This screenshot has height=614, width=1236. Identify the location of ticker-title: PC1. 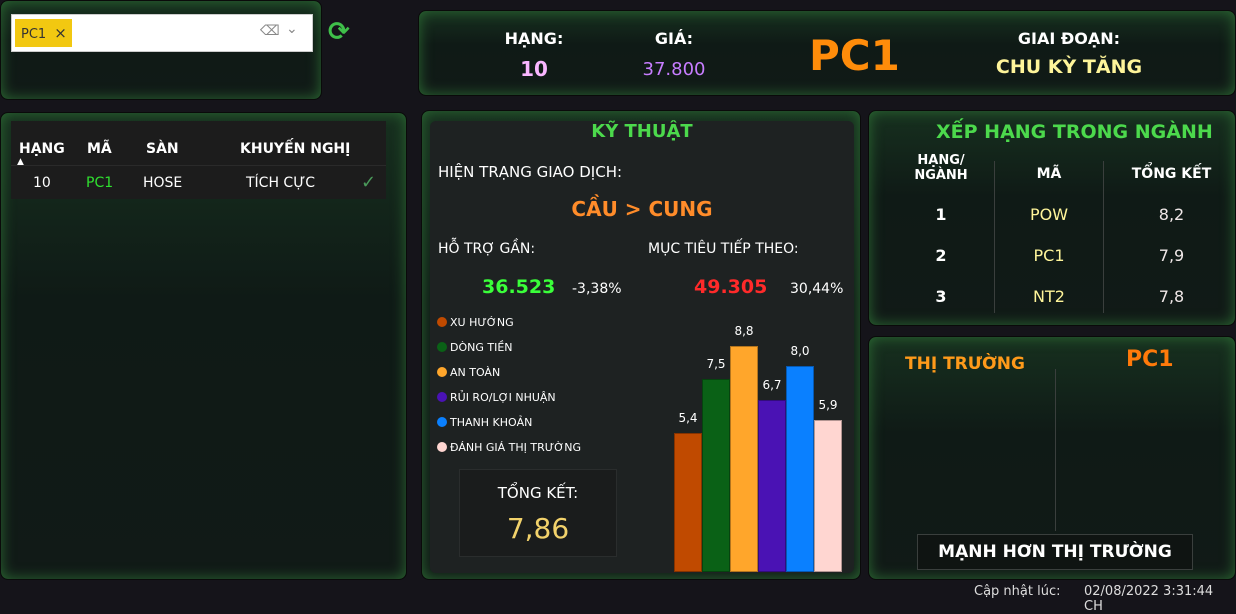
(854, 55).